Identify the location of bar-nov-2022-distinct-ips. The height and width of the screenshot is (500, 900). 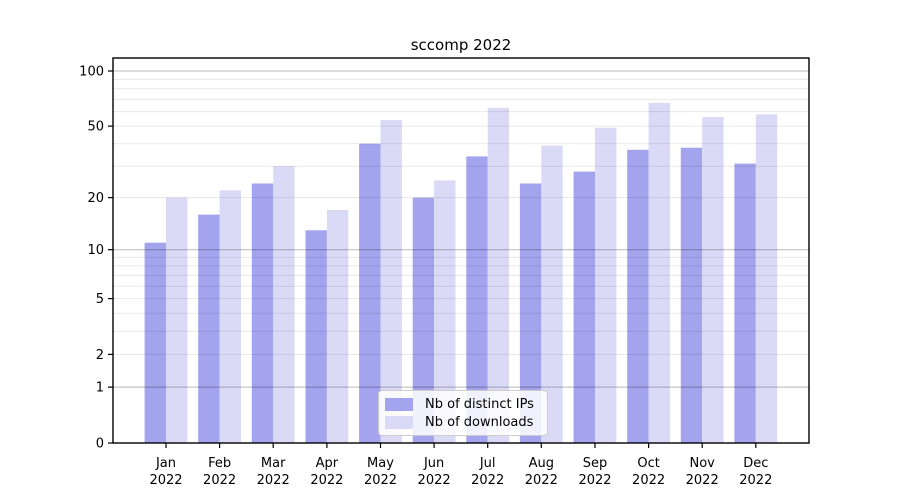
(691, 295).